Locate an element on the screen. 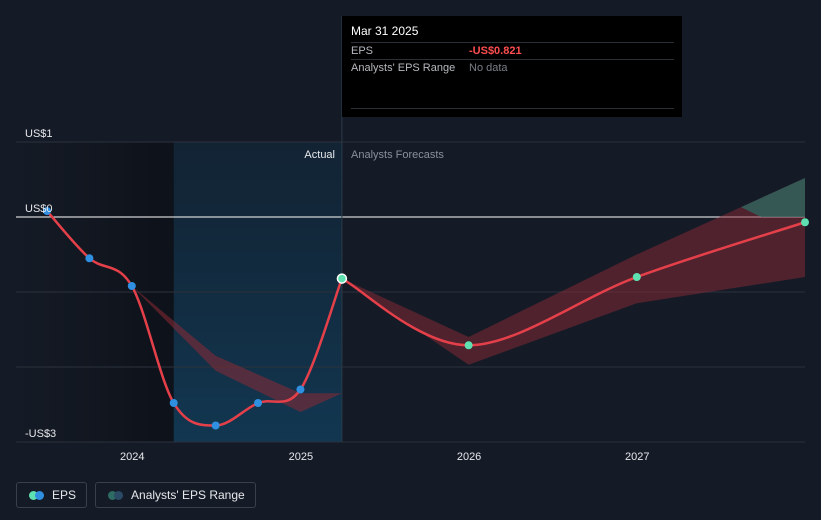 The width and height of the screenshot is (821, 520). legend-eps-button: EPS is located at coordinates (52, 495).